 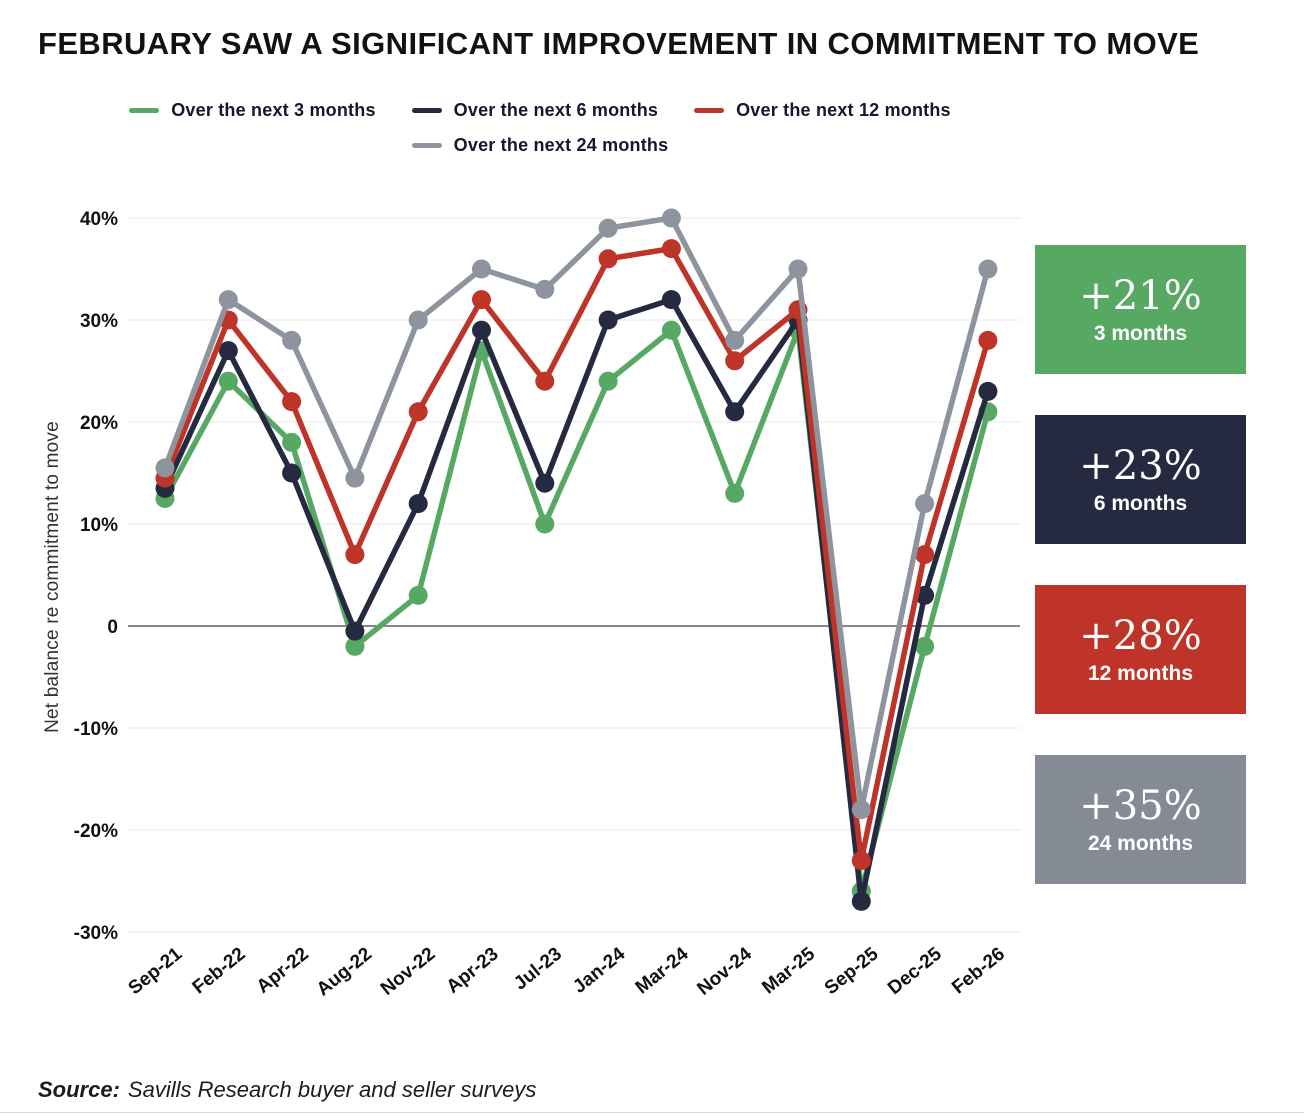 What do you see at coordinates (1140, 673) in the screenshot?
I see `badge-label: 12 months` at bounding box center [1140, 673].